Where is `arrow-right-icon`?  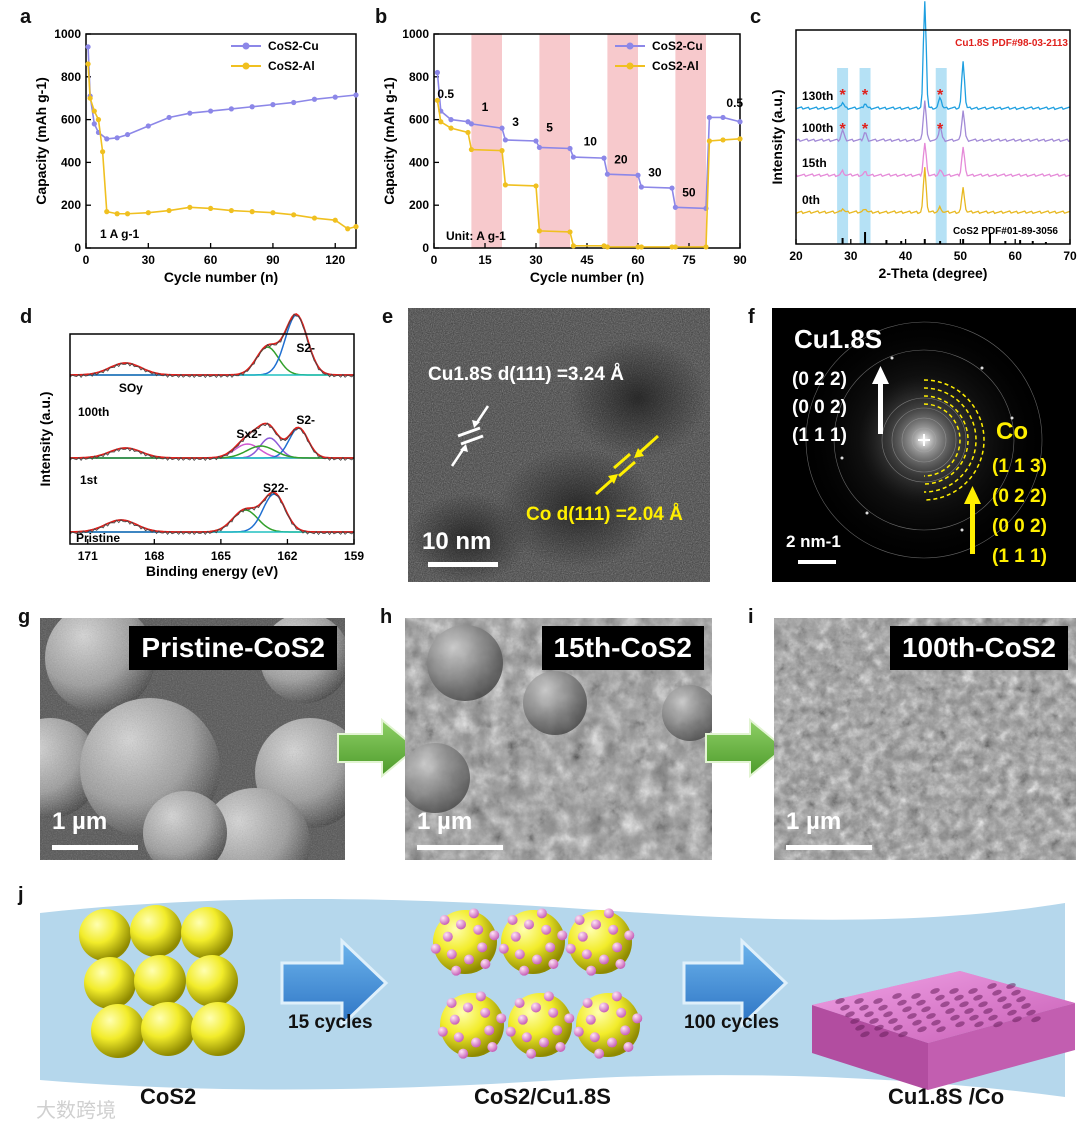
arrow-right-icon is located at coordinates (377, 748).